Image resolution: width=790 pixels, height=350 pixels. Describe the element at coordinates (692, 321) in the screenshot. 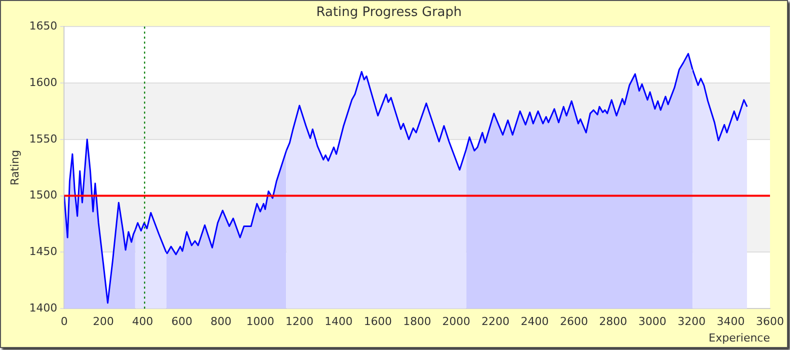

I see `x-tick-label: 3200` at that location.